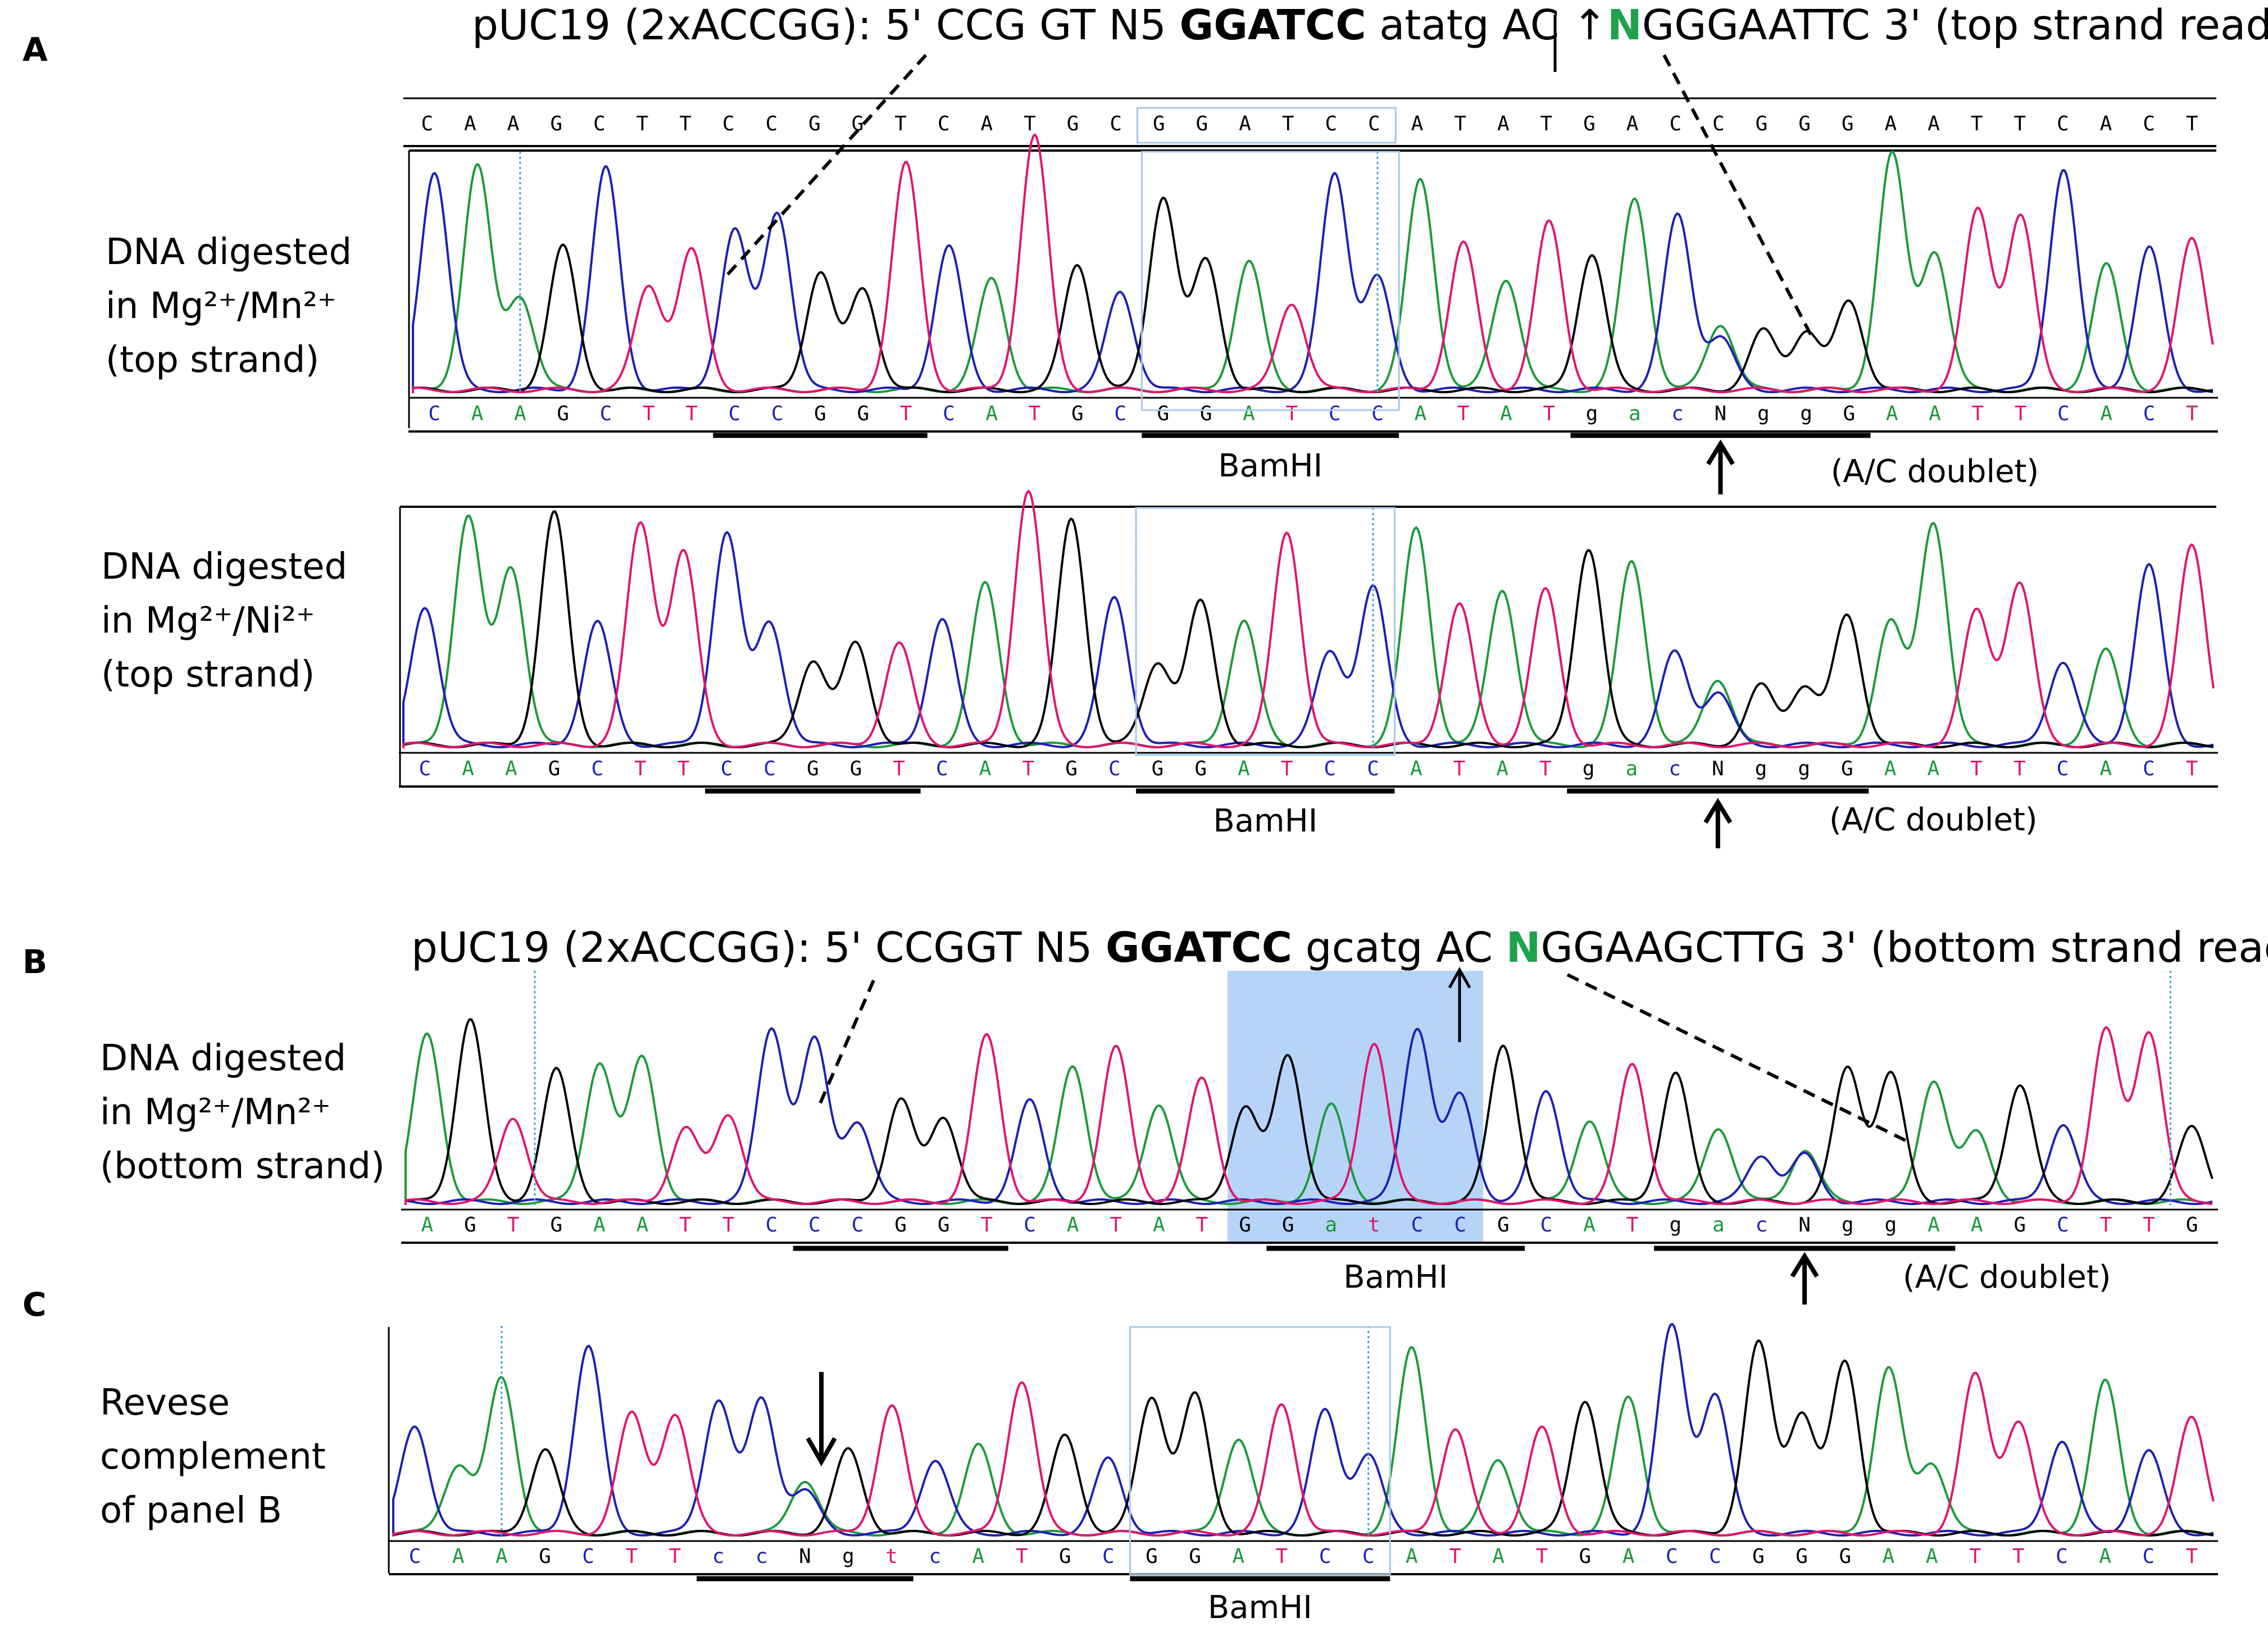 The height and width of the screenshot is (1627, 2268). I want to click on title-suffix: GGAAGCTTG 3' (bottom strand read), so click(1904, 948).